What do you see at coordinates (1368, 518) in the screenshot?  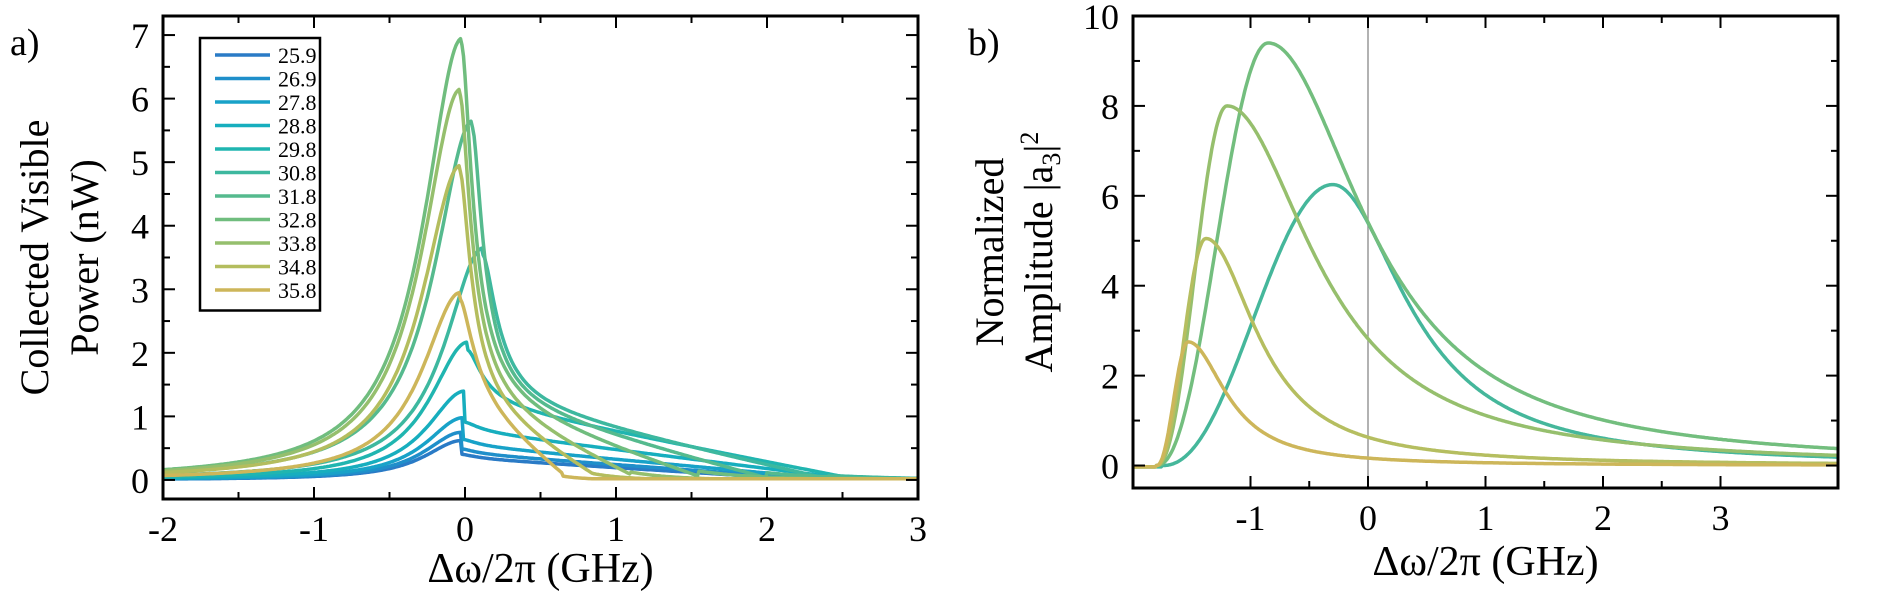 I see `b-xtick-label: 0` at bounding box center [1368, 518].